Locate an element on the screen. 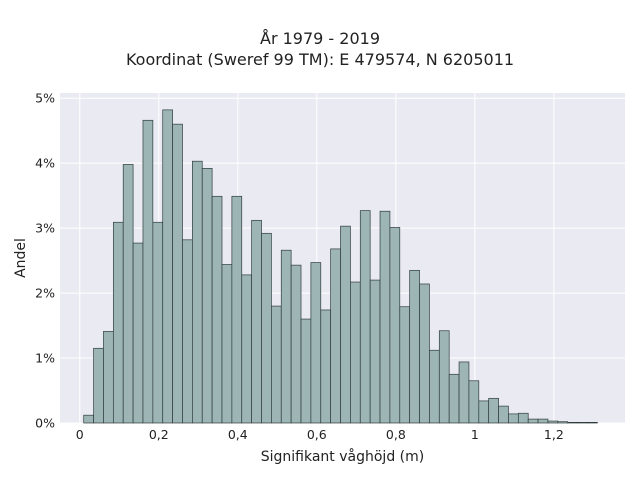 The height and width of the screenshot is (480, 640). chart-title: År 1979 - 2019 is located at coordinates (320, 38).